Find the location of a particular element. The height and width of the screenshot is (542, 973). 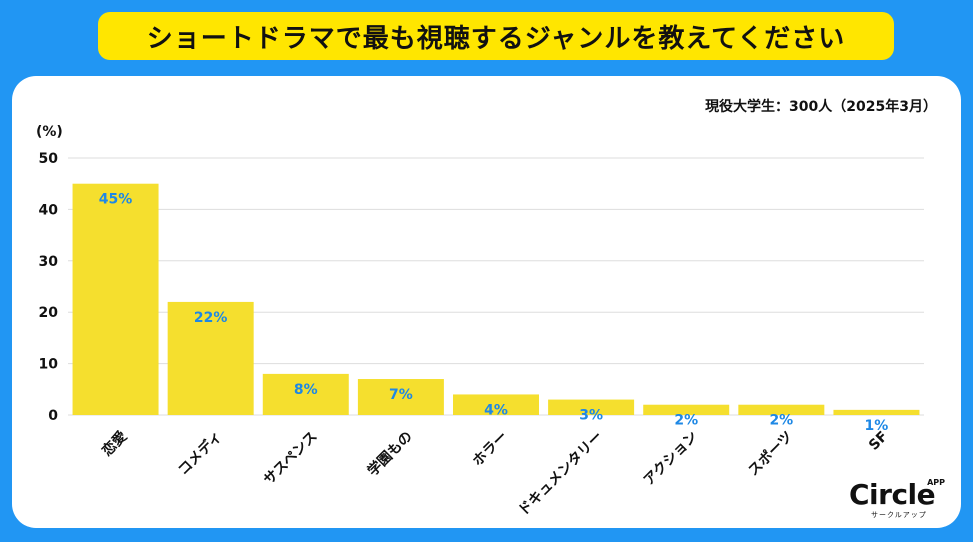

bar-data-label: 1% is located at coordinates (877, 426).